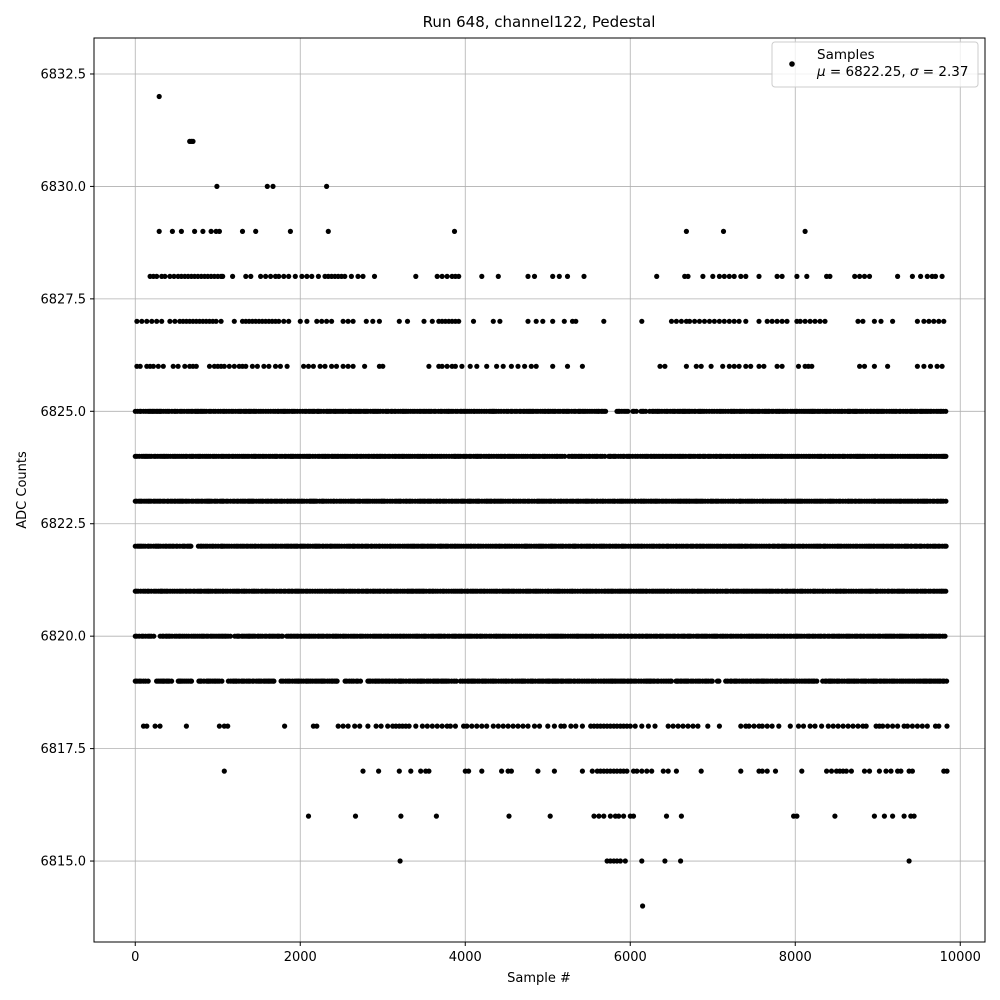  What do you see at coordinates (64, 299) in the screenshot?
I see `y-tick-label: 6827.5` at bounding box center [64, 299].